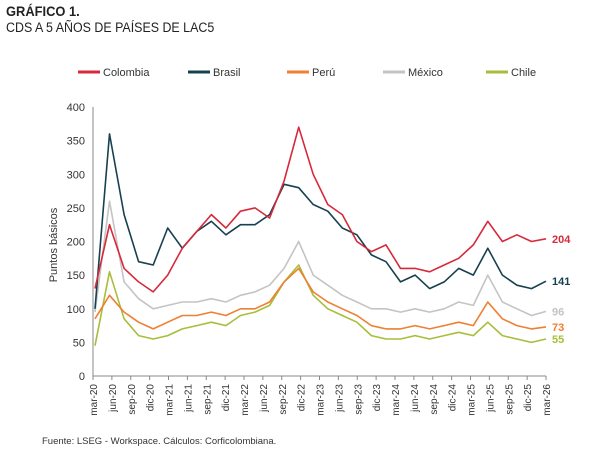 Image resolution: width=600 pixels, height=454 pixels. Describe the element at coordinates (434, 399) in the screenshot. I see `x-tick-label: sep-24` at that location.